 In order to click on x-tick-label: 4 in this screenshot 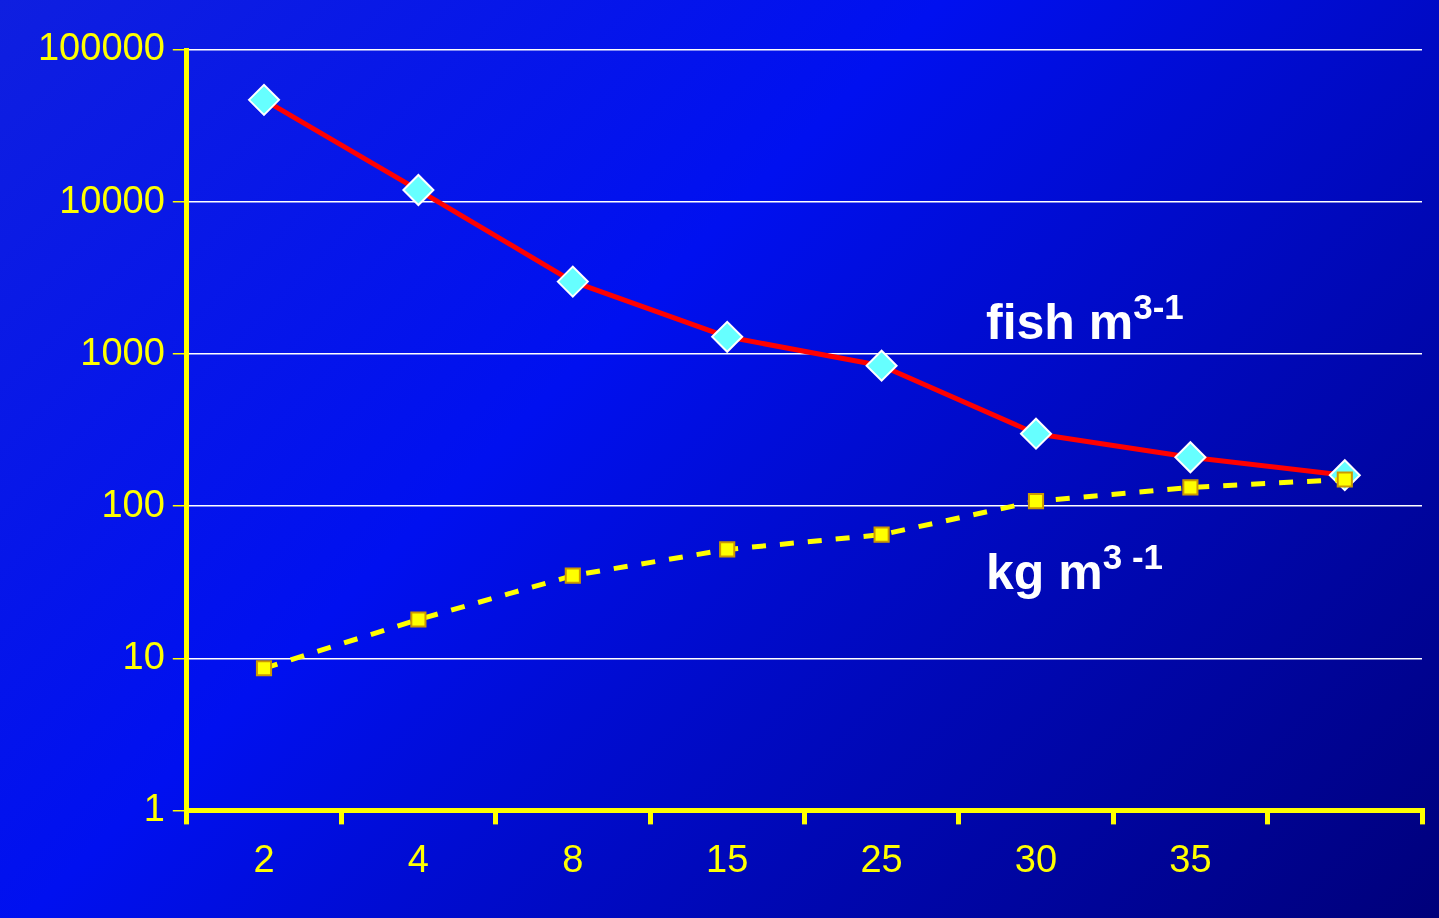, I will do `click(418, 858)`.